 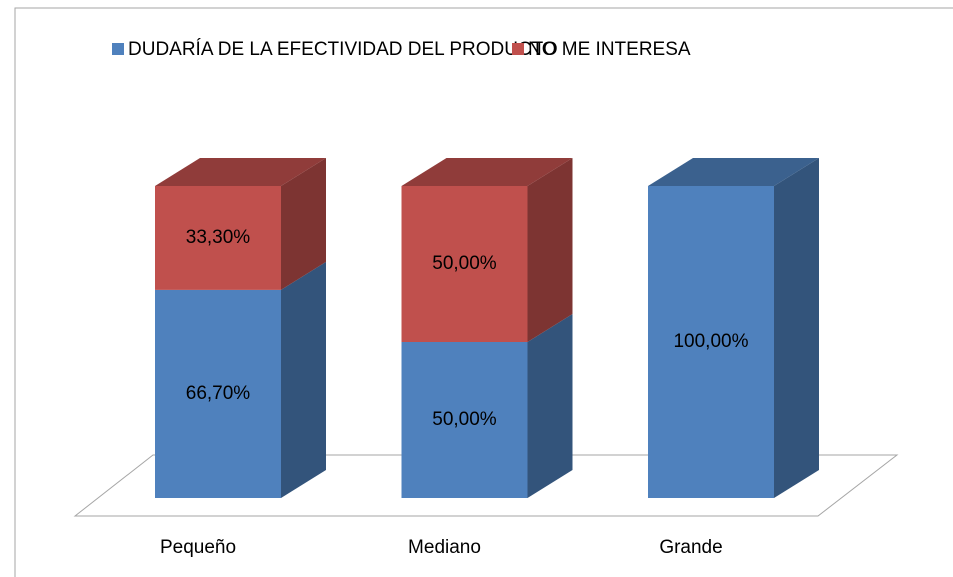 I want to click on value-label: 66,70%, so click(x=218, y=393).